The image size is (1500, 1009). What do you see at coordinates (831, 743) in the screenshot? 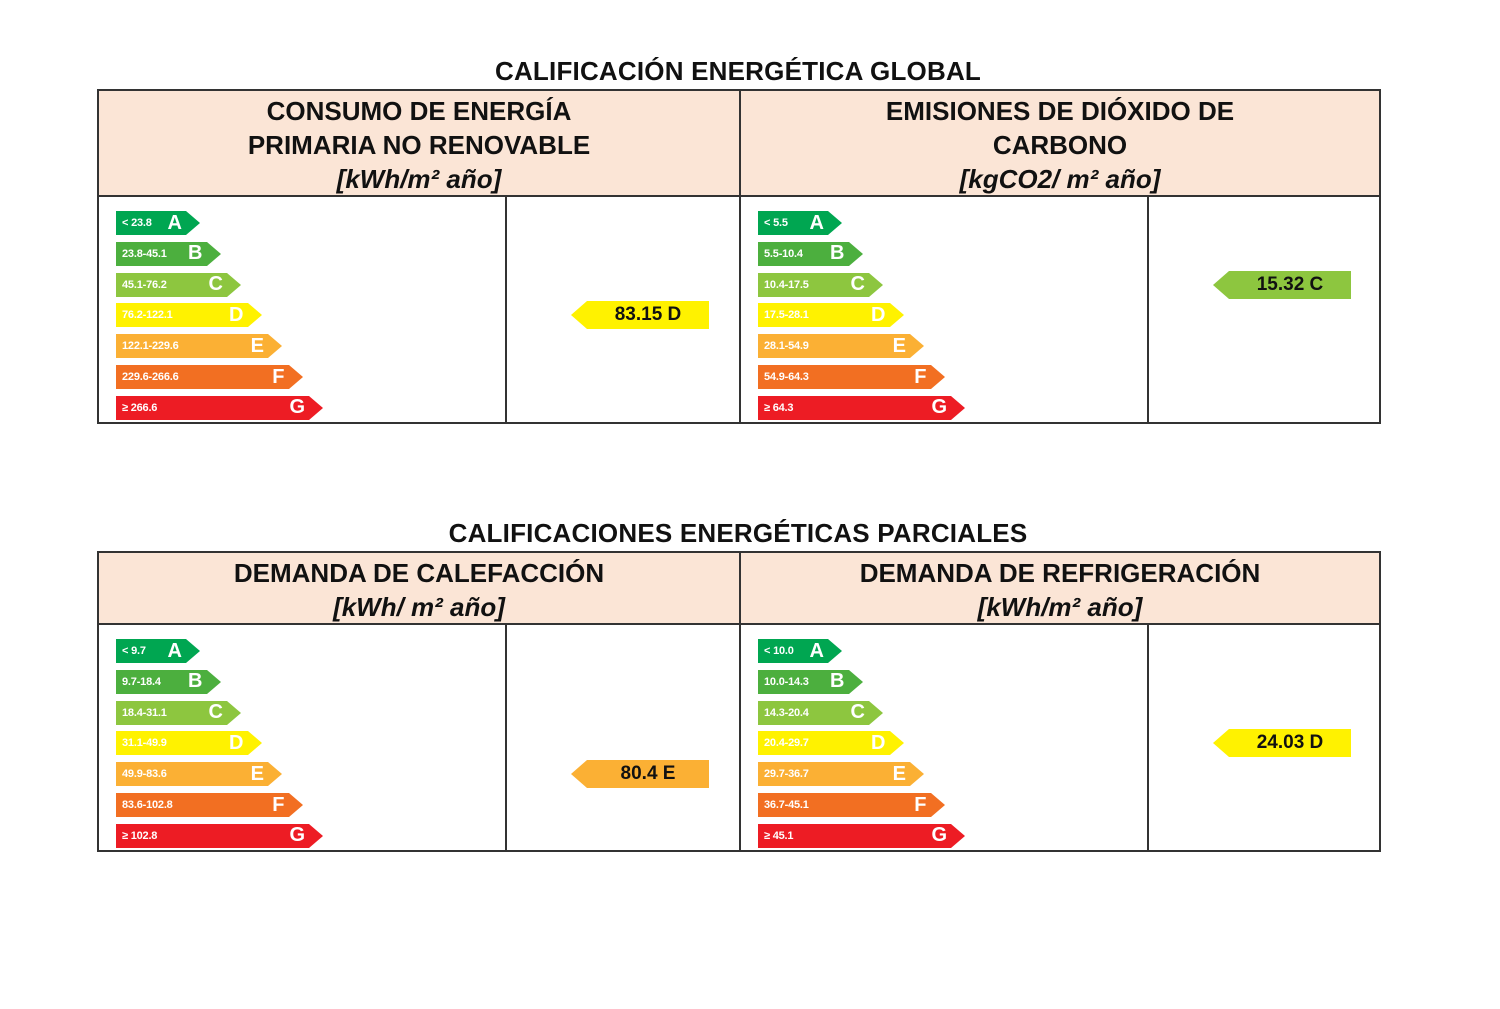
I see `scale-bar-d: 20.4-29.7 D` at bounding box center [831, 743].